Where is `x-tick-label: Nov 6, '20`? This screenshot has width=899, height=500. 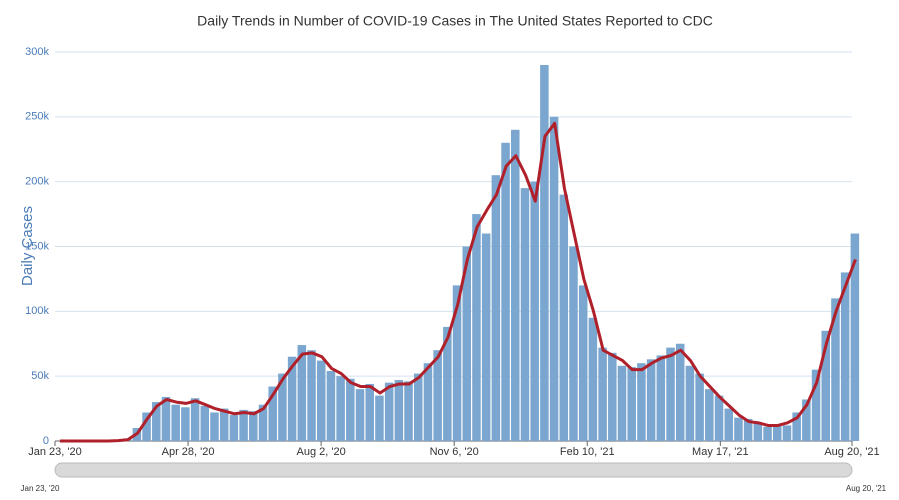 x-tick-label: Nov 6, '20 is located at coordinates (454, 452).